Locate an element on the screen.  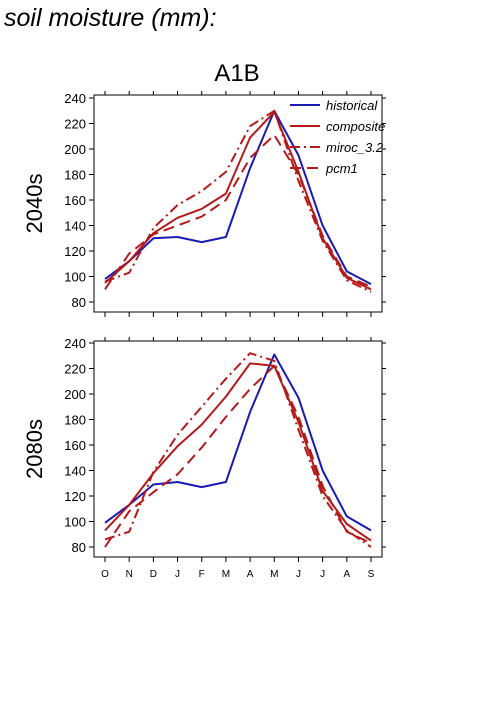
x-tick-label: F is located at coordinates (202, 574).